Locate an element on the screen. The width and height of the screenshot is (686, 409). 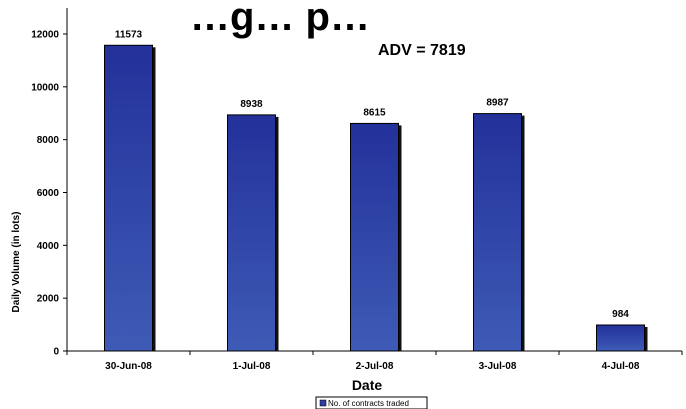
y-axis-ticks: 0 2000 4000 6000 8000 10000 12000 is located at coordinates (49, 194).